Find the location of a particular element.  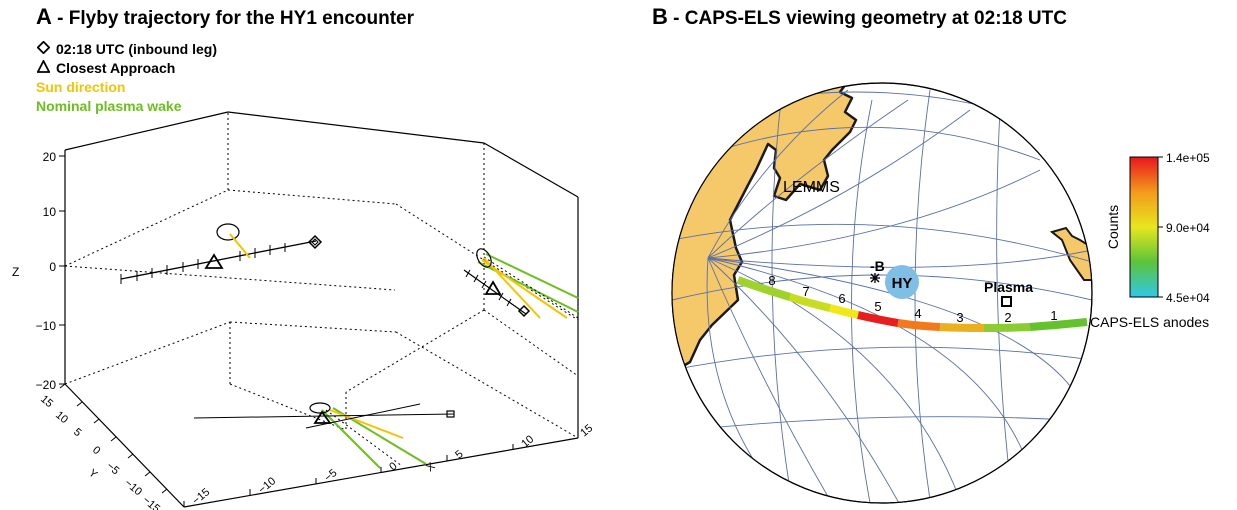

caps-els-anodes is located at coordinates (912, 304).